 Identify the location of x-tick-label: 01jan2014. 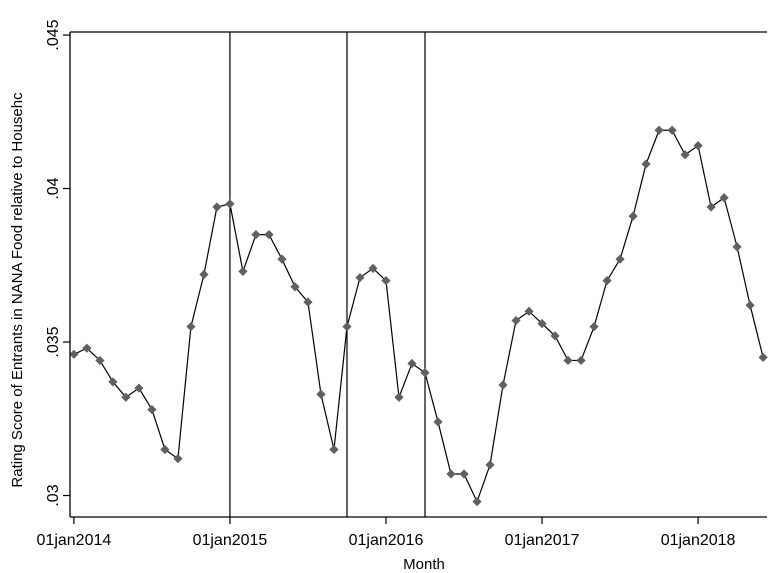
(74, 540).